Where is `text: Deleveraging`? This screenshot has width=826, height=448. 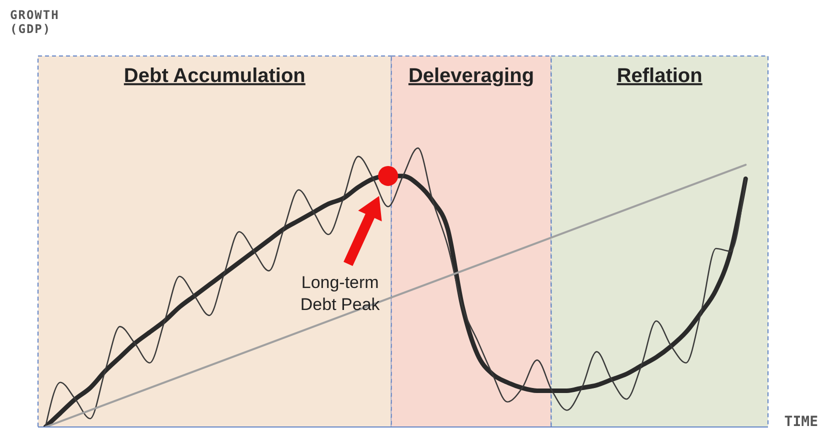
text: Deleveraging is located at coordinates (471, 76).